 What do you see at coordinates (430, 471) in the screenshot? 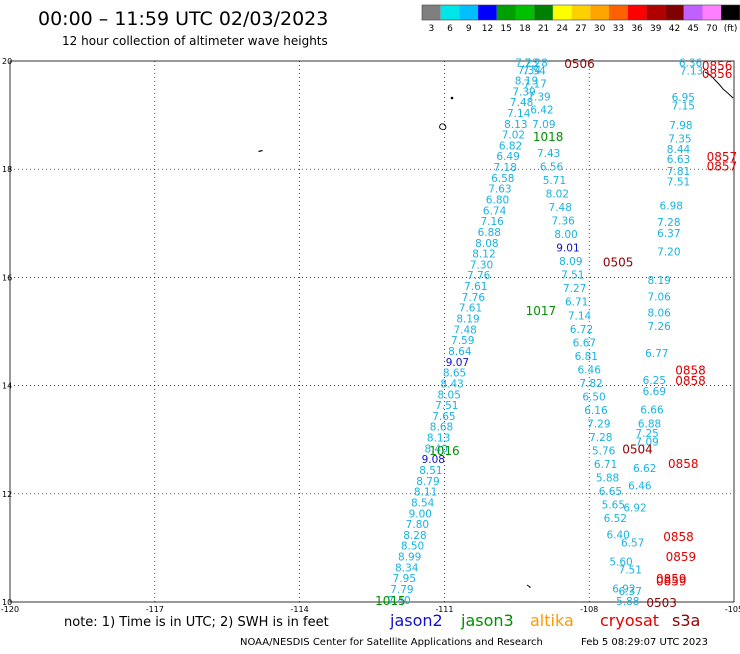
I see `swh-value-label: 8.51` at bounding box center [430, 471].